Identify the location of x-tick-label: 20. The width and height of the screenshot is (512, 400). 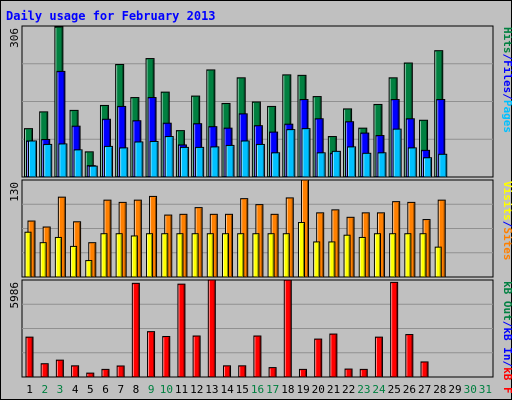
(318, 389).